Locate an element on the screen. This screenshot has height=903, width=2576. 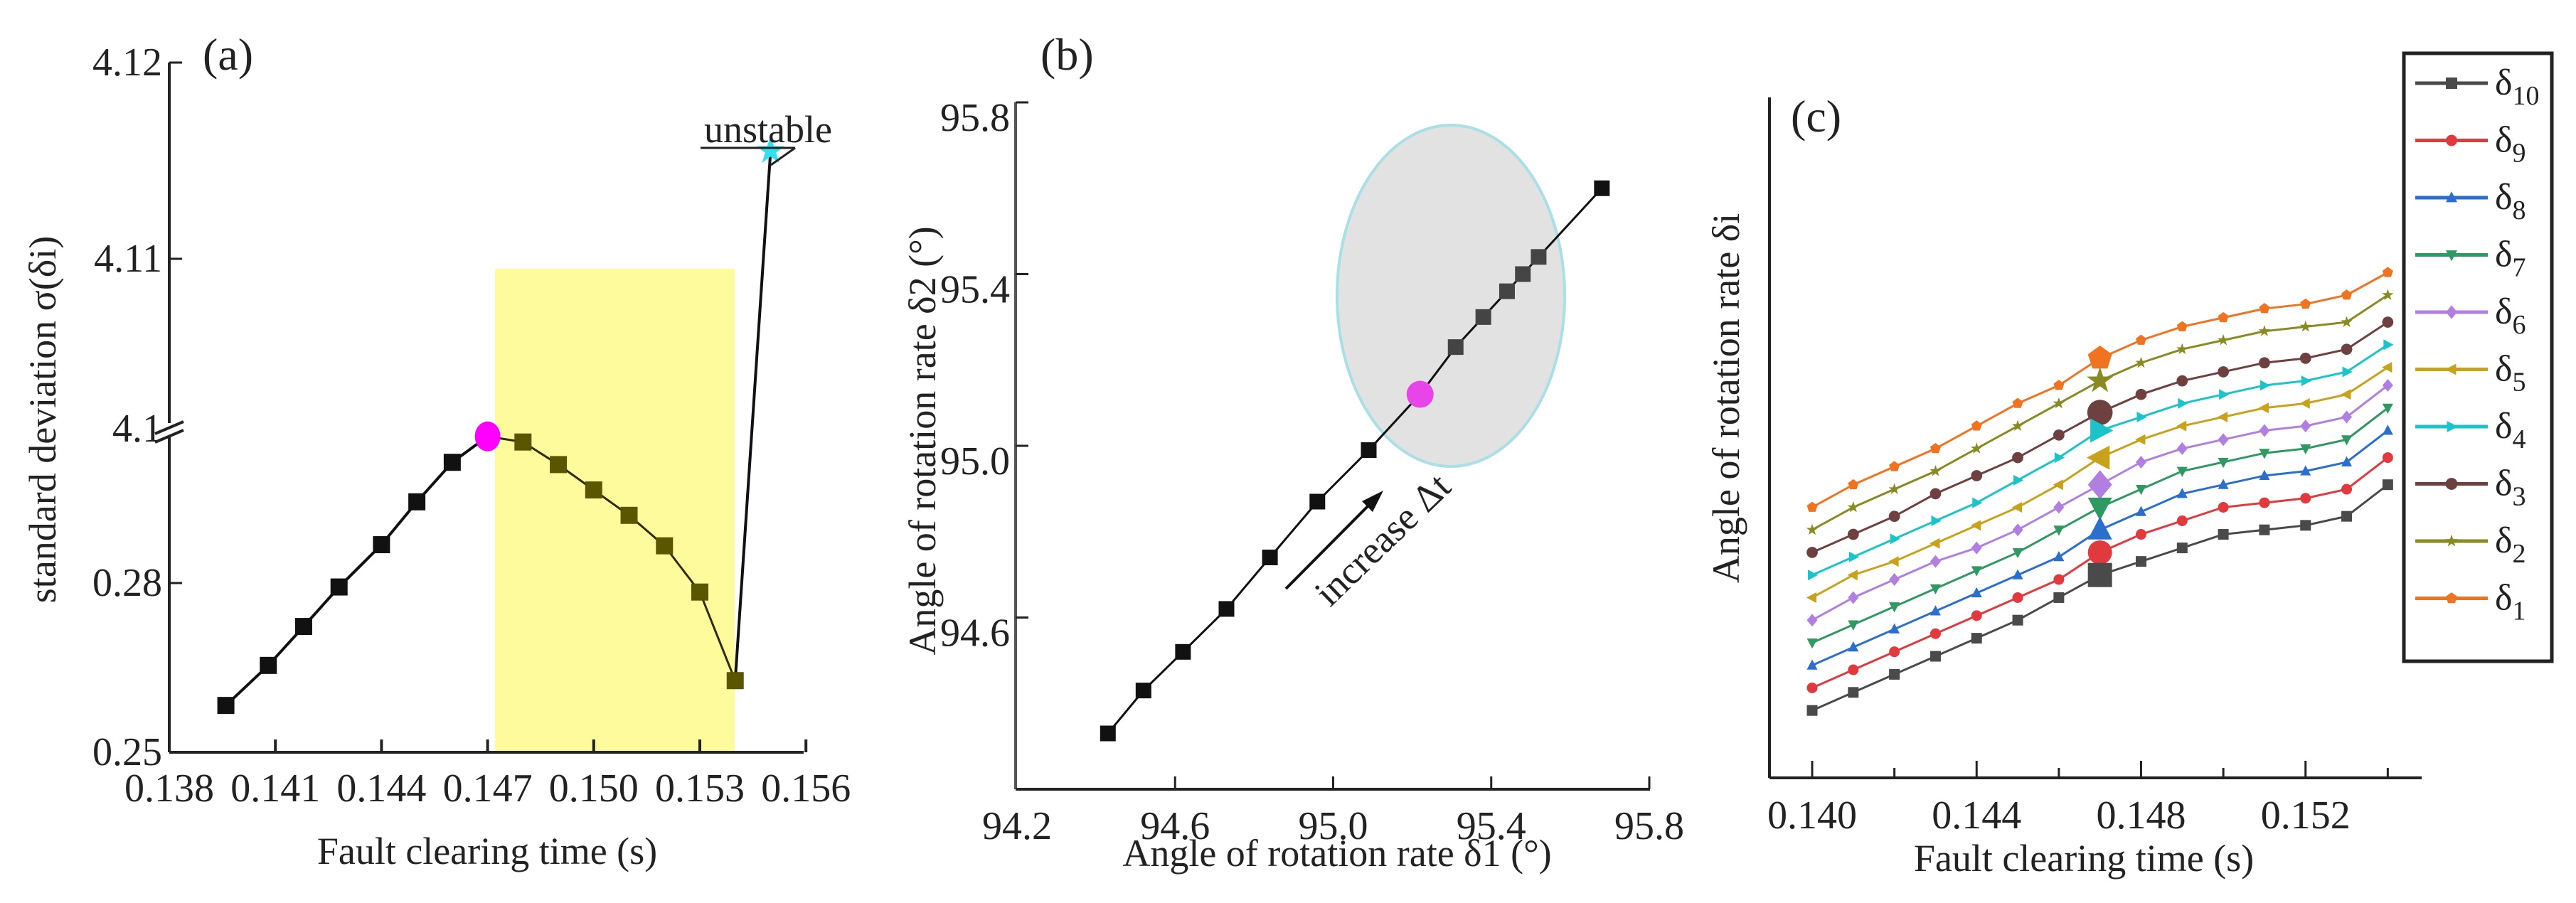
y-axis-title: Angle of rotation rate δi is located at coordinates (1726, 398).